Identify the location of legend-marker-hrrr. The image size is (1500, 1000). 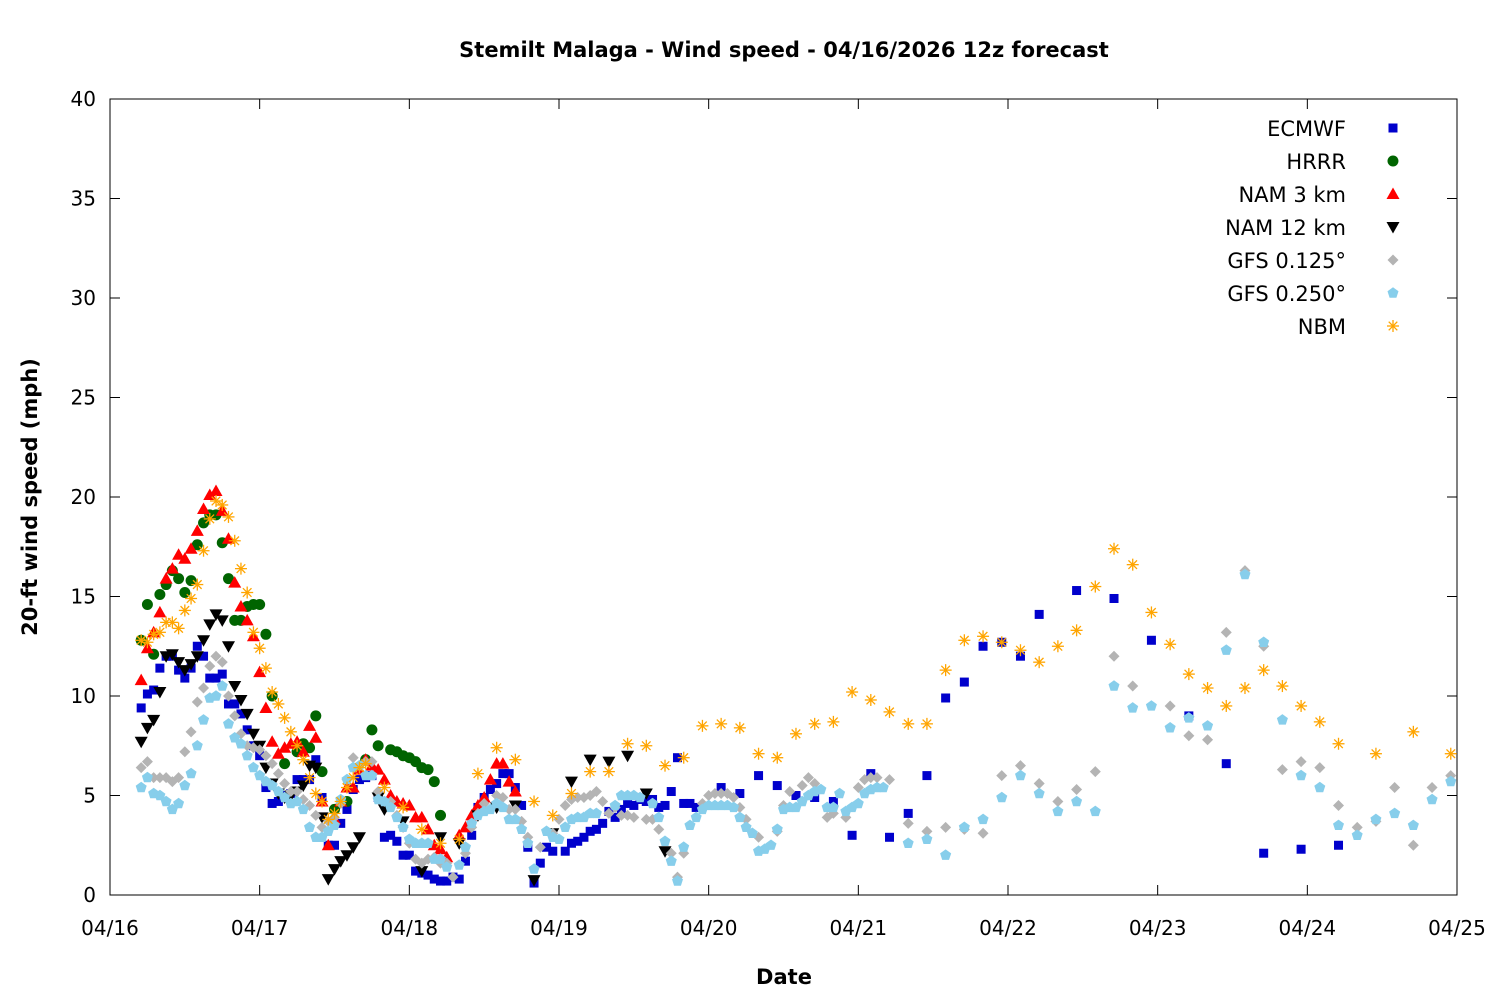
(1393, 161).